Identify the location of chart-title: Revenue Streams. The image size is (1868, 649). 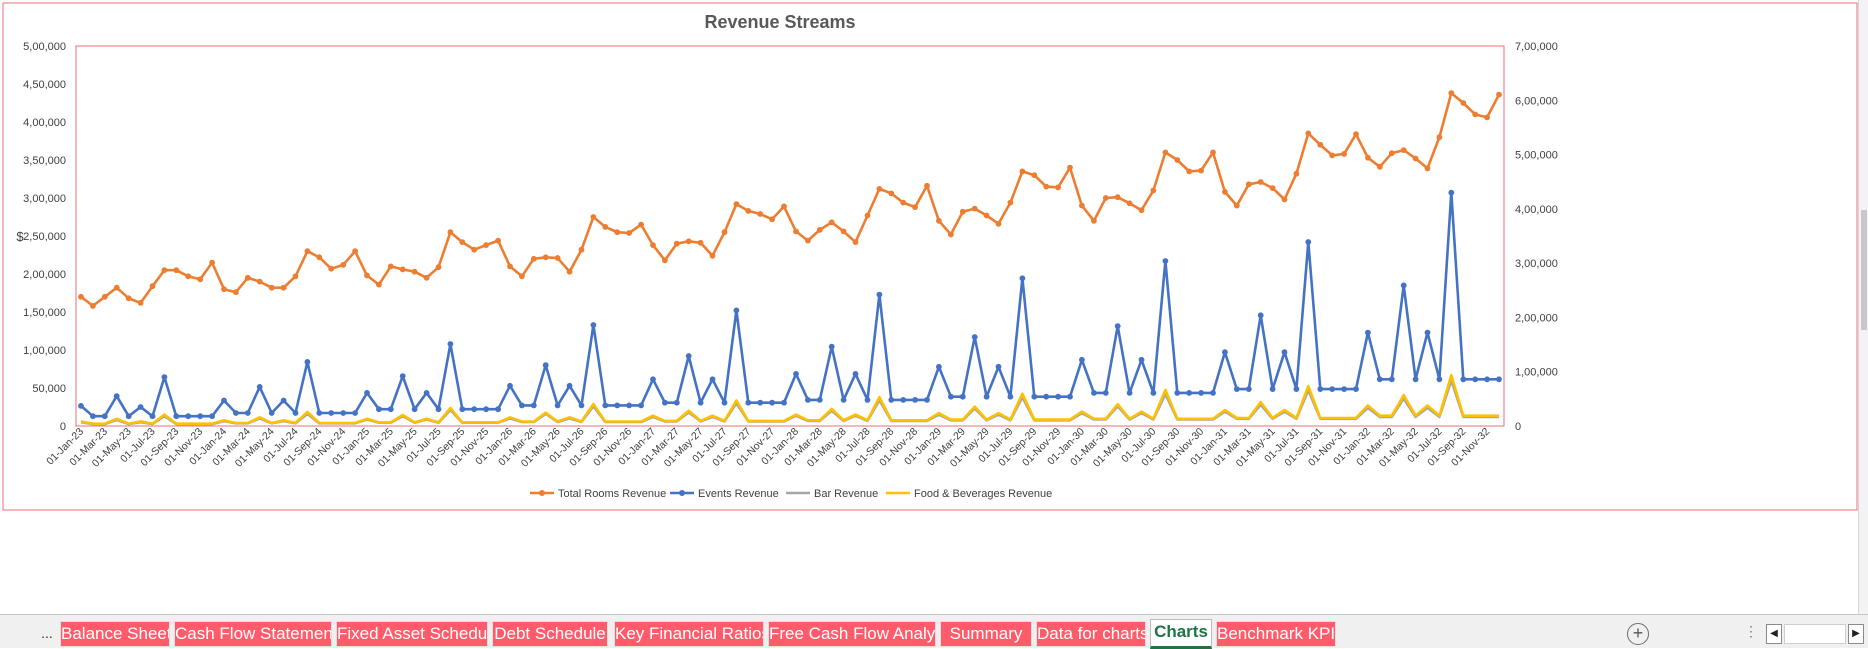
(779, 22).